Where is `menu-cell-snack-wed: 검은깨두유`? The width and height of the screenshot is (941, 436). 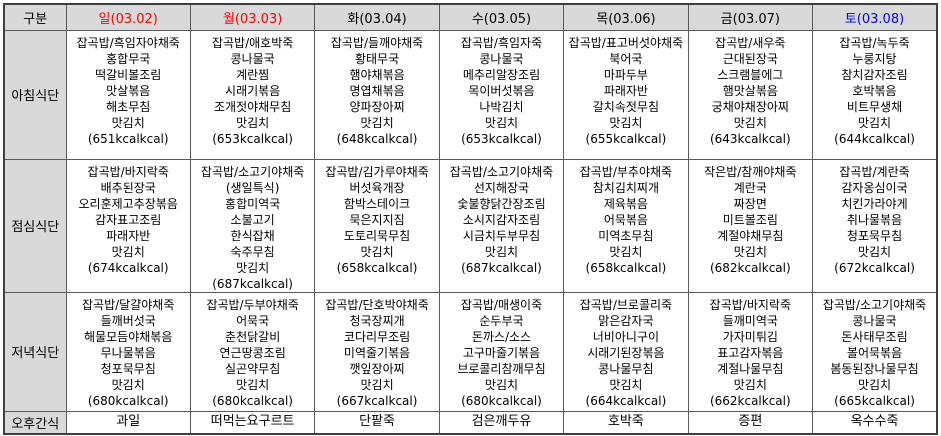 menu-cell-snack-wed: 검은깨두유 is located at coordinates (501, 422).